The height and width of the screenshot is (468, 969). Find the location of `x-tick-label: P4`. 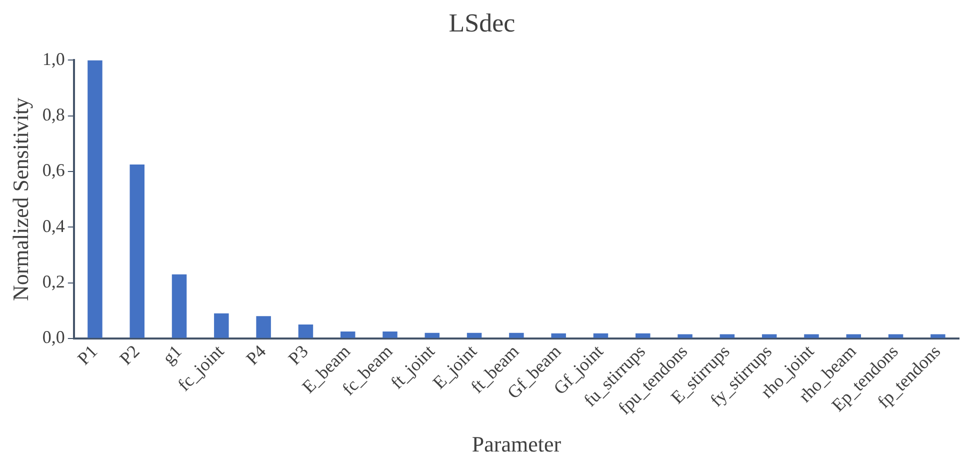

x-tick-label: P4 is located at coordinates (256, 355).